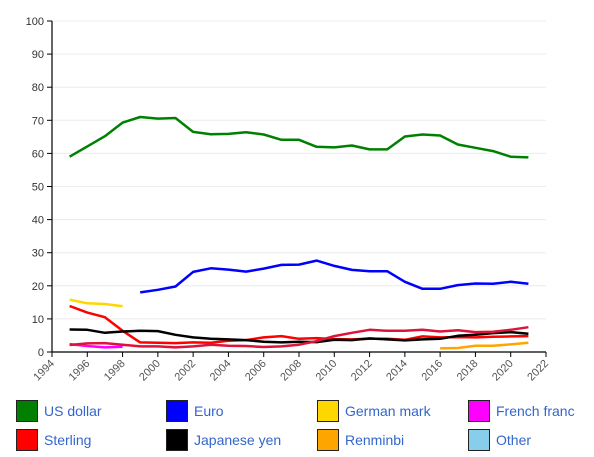 The image size is (594, 457). What do you see at coordinates (115, 371) in the screenshot?
I see `x-tick-label: 1998` at bounding box center [115, 371].